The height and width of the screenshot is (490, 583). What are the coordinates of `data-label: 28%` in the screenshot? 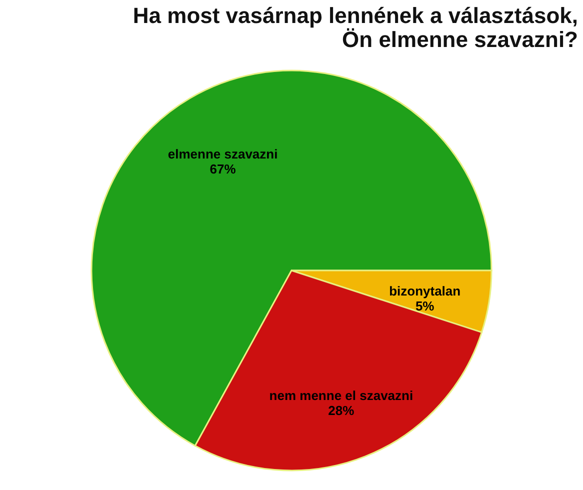 It's located at (341, 410).